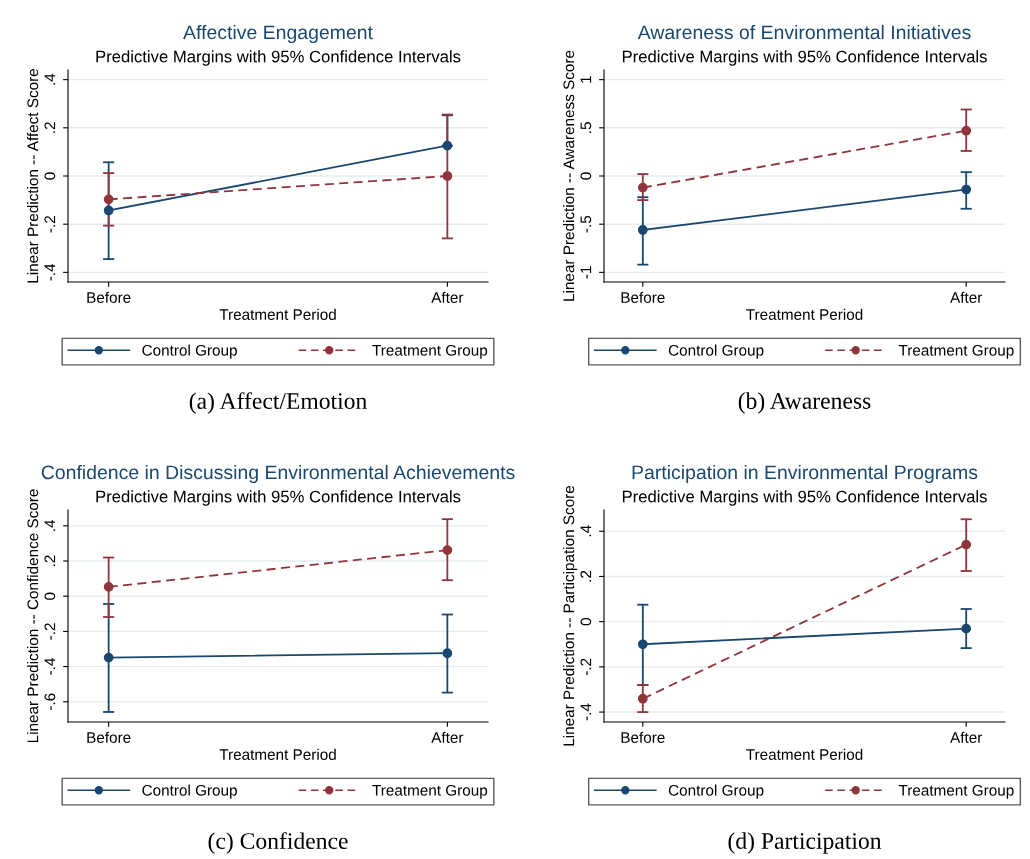 The height and width of the screenshot is (859, 1030). I want to click on y-axis-title: Linear Prediction -- Confidence Score, so click(33, 616).